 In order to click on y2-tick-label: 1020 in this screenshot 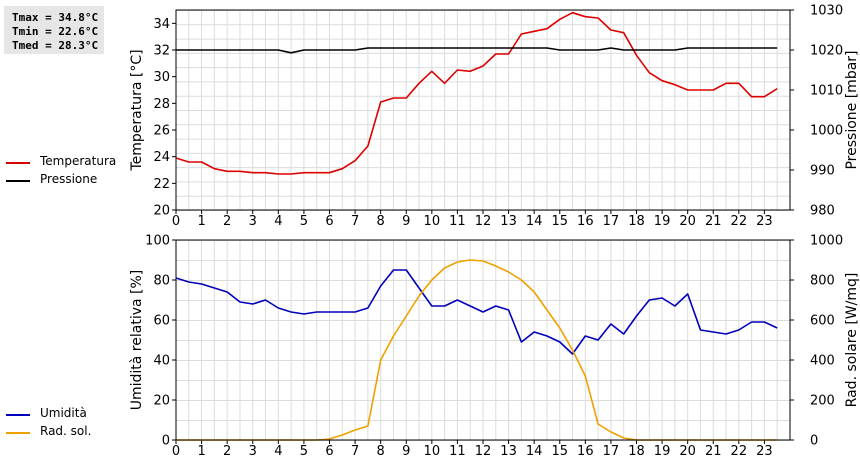, I will do `click(826, 51)`.